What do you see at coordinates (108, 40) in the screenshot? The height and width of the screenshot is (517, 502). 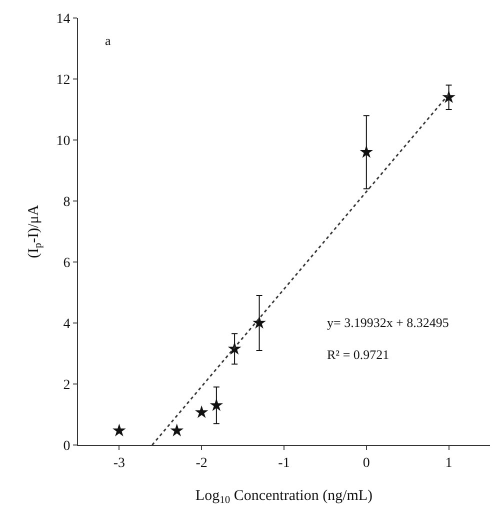 I see `annotation: a` at bounding box center [108, 40].